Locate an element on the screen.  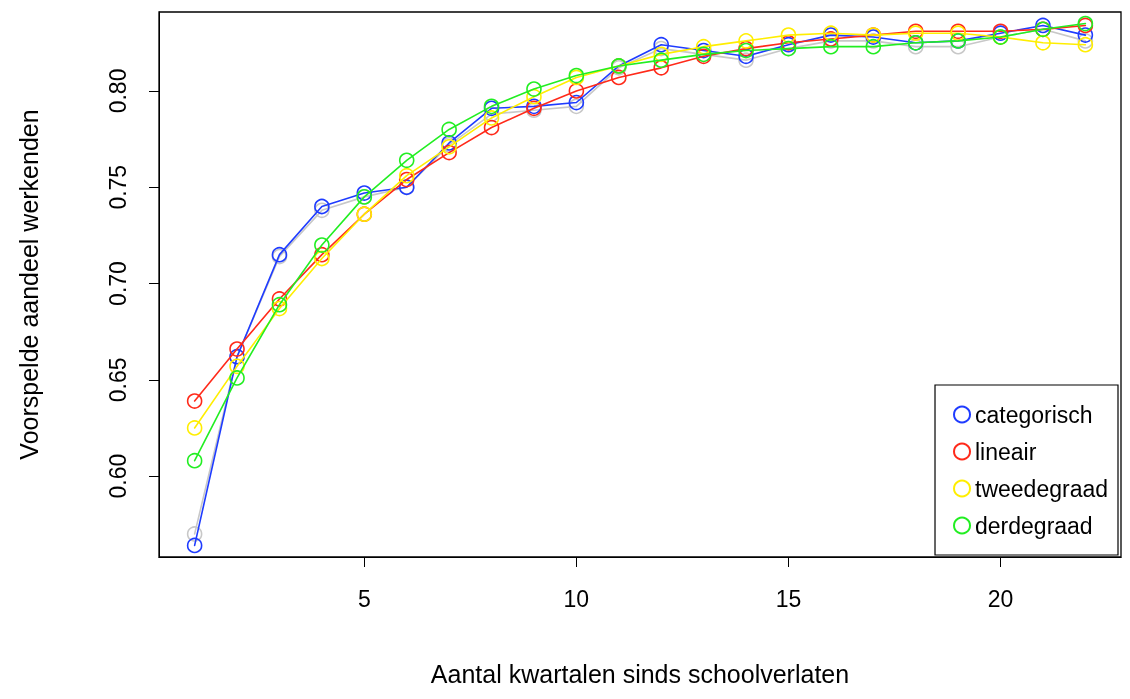
y-tick-label: 0.75 is located at coordinates (117, 187).